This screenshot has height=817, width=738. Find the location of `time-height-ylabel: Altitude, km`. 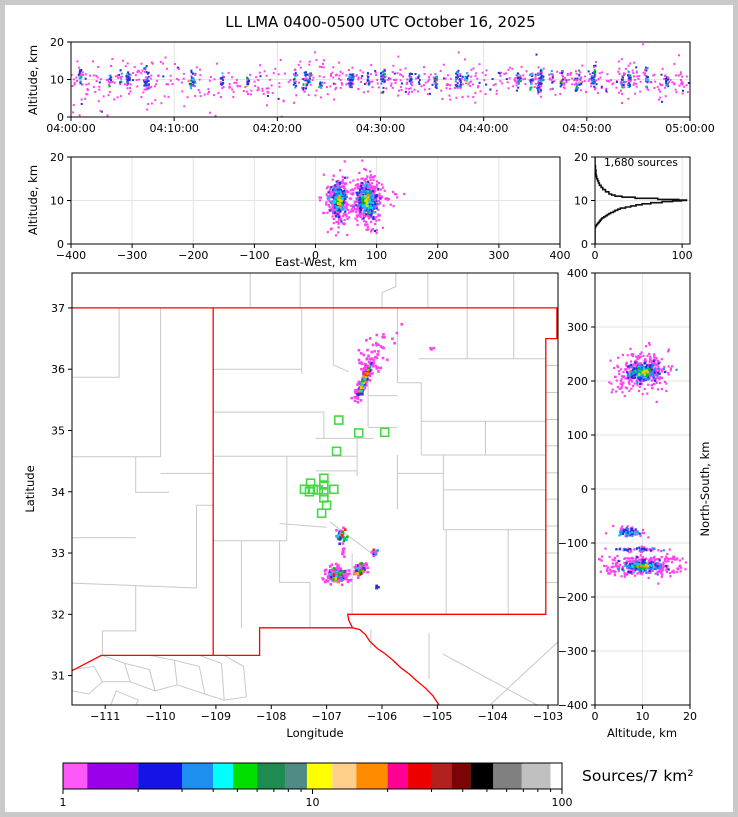

time-height-ylabel: Altitude, km is located at coordinates (33, 80).